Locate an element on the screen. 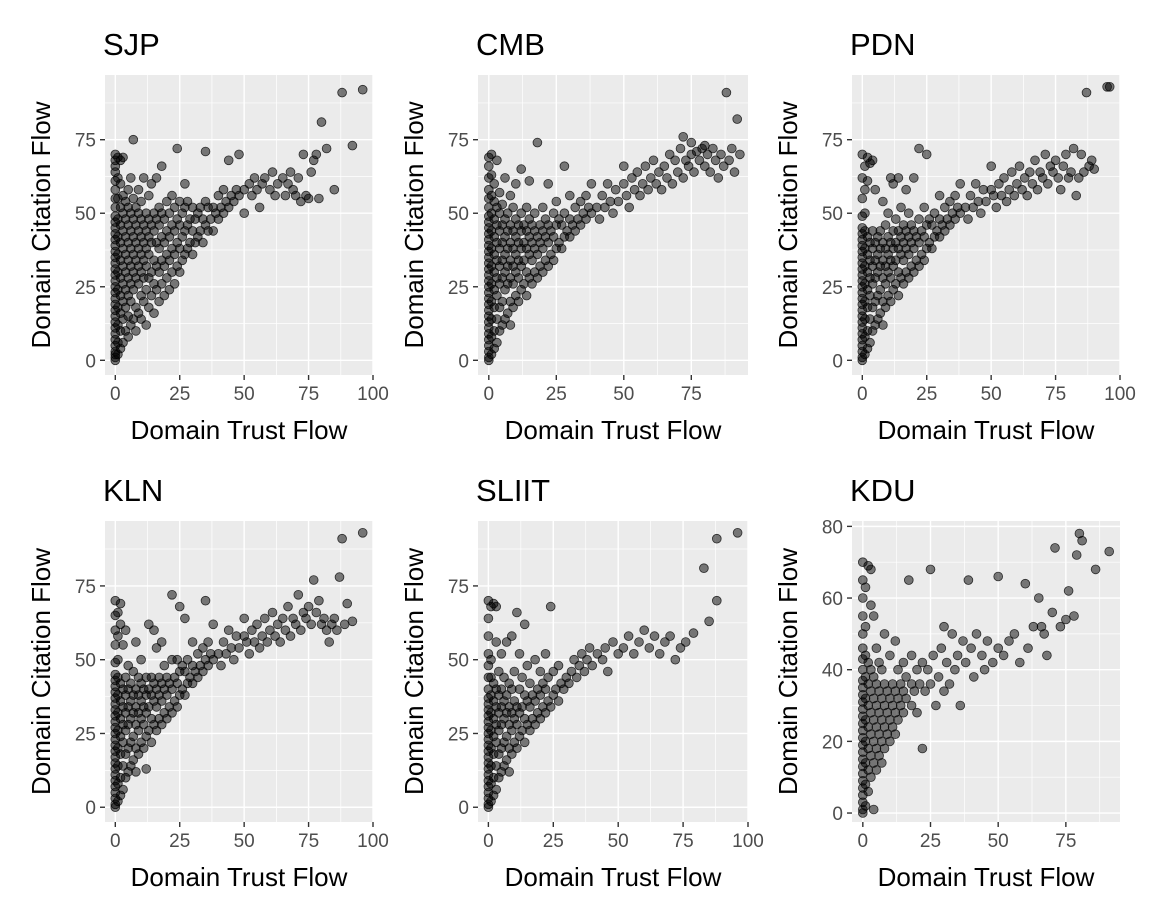 This screenshot has height=921, width=1152. y-tick-label: 25 is located at coordinates (85, 288).